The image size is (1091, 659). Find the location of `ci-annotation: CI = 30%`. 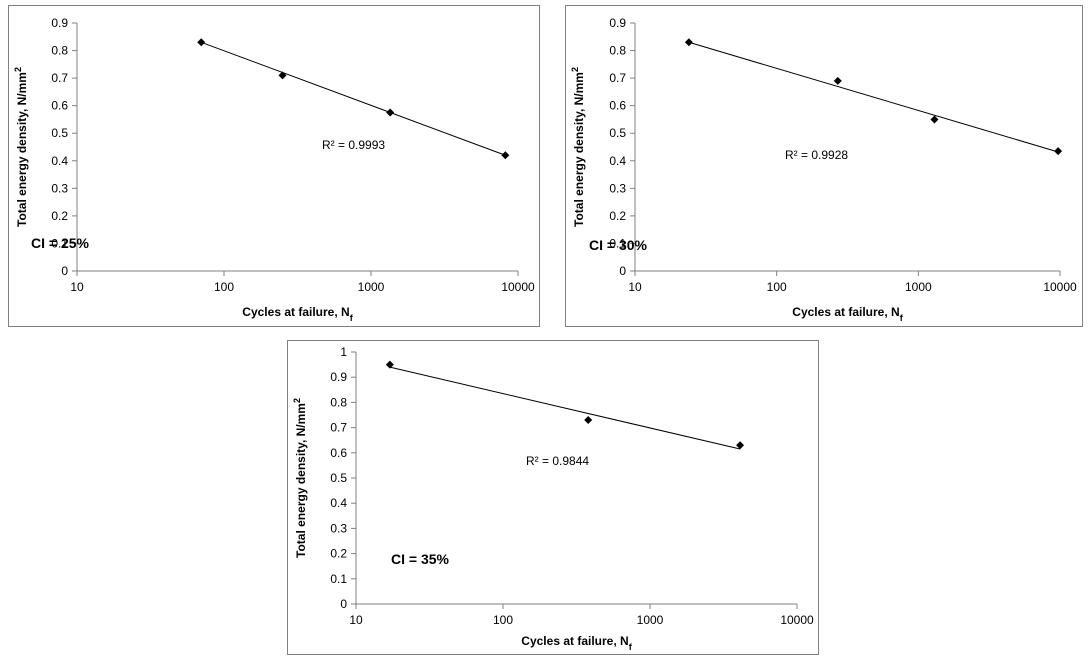

ci-annotation: CI = 30% is located at coordinates (618, 245).